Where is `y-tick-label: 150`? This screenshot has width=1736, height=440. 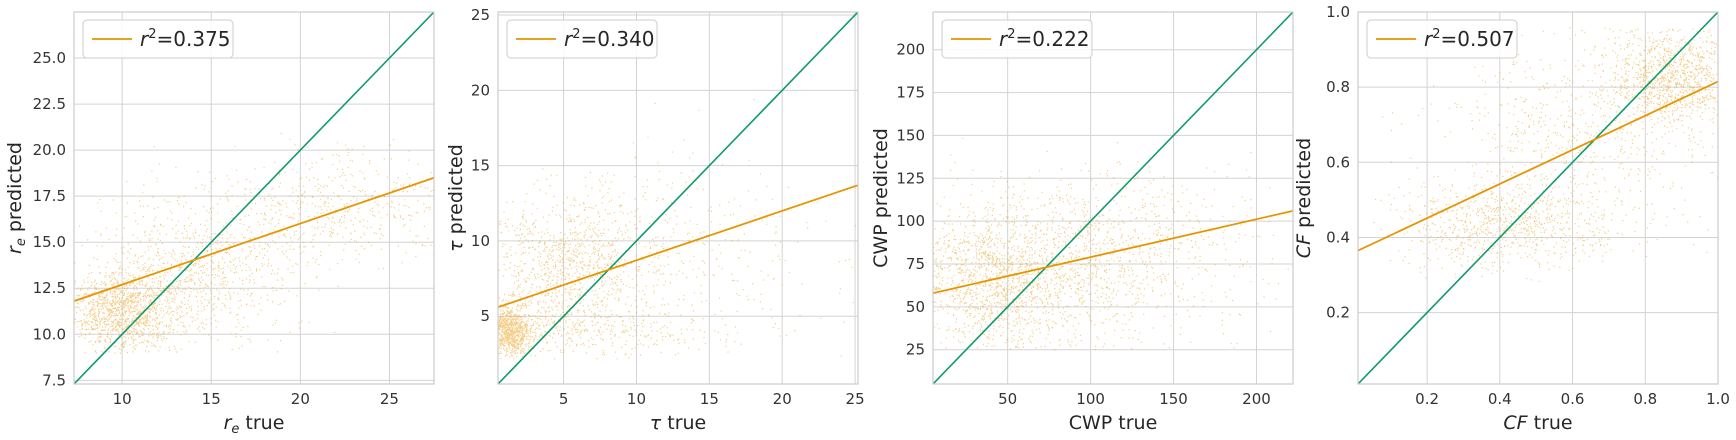
y-tick-label: 150 is located at coordinates (910, 135).